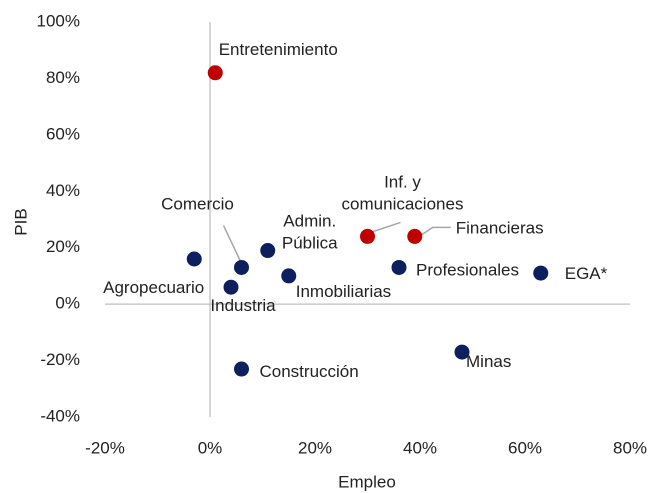 Image resolution: width=652 pixels, height=493 pixels. What do you see at coordinates (58, 20) in the screenshot?
I see `y-tick-label: 100%` at bounding box center [58, 20].